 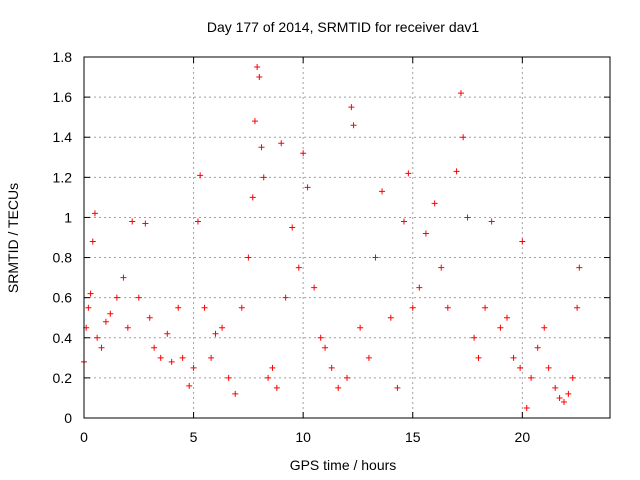 What do you see at coordinates (63, 177) in the screenshot?
I see `y-tick-label: 1.2` at bounding box center [63, 177].